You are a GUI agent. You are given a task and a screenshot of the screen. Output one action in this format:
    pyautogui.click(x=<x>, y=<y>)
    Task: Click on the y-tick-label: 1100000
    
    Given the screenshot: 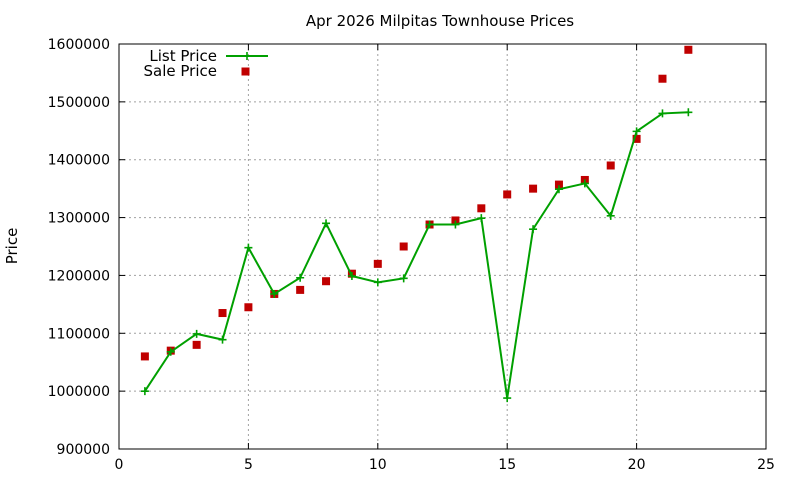 What is the action you would take?
    pyautogui.click(x=79, y=334)
    